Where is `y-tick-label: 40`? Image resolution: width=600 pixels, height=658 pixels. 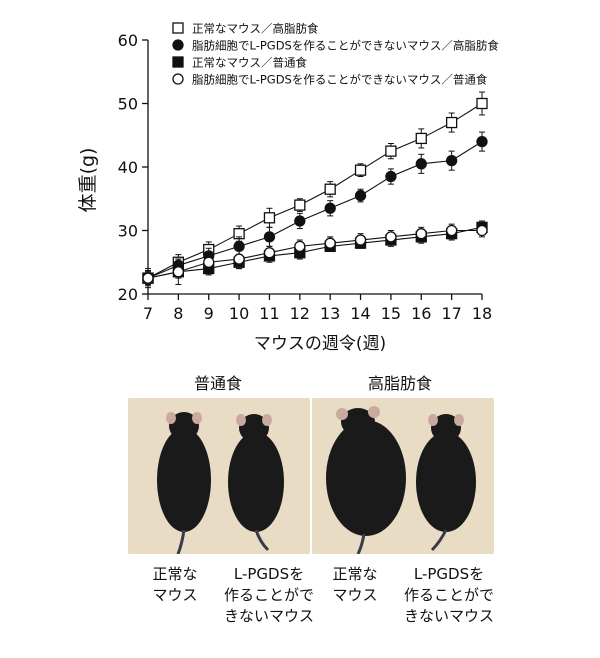
y-tick-label: 40 is located at coordinates (128, 167).